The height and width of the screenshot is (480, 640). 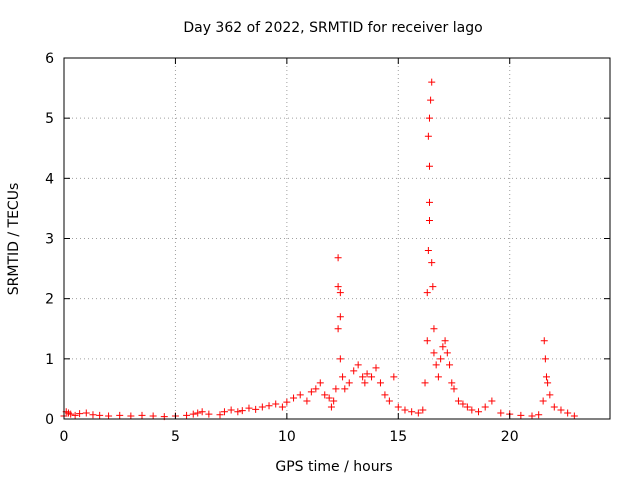 What do you see at coordinates (287, 437) in the screenshot?
I see `x-tick-label: 10` at bounding box center [287, 437].